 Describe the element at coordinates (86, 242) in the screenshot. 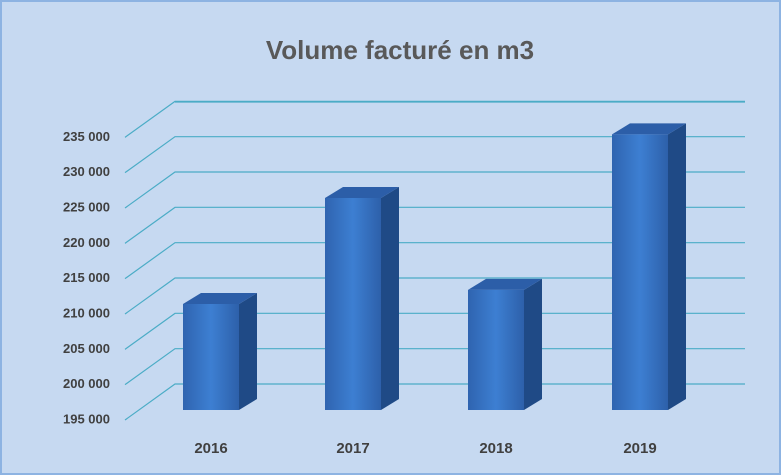

I see `y-tick-label: 220 000` at that location.